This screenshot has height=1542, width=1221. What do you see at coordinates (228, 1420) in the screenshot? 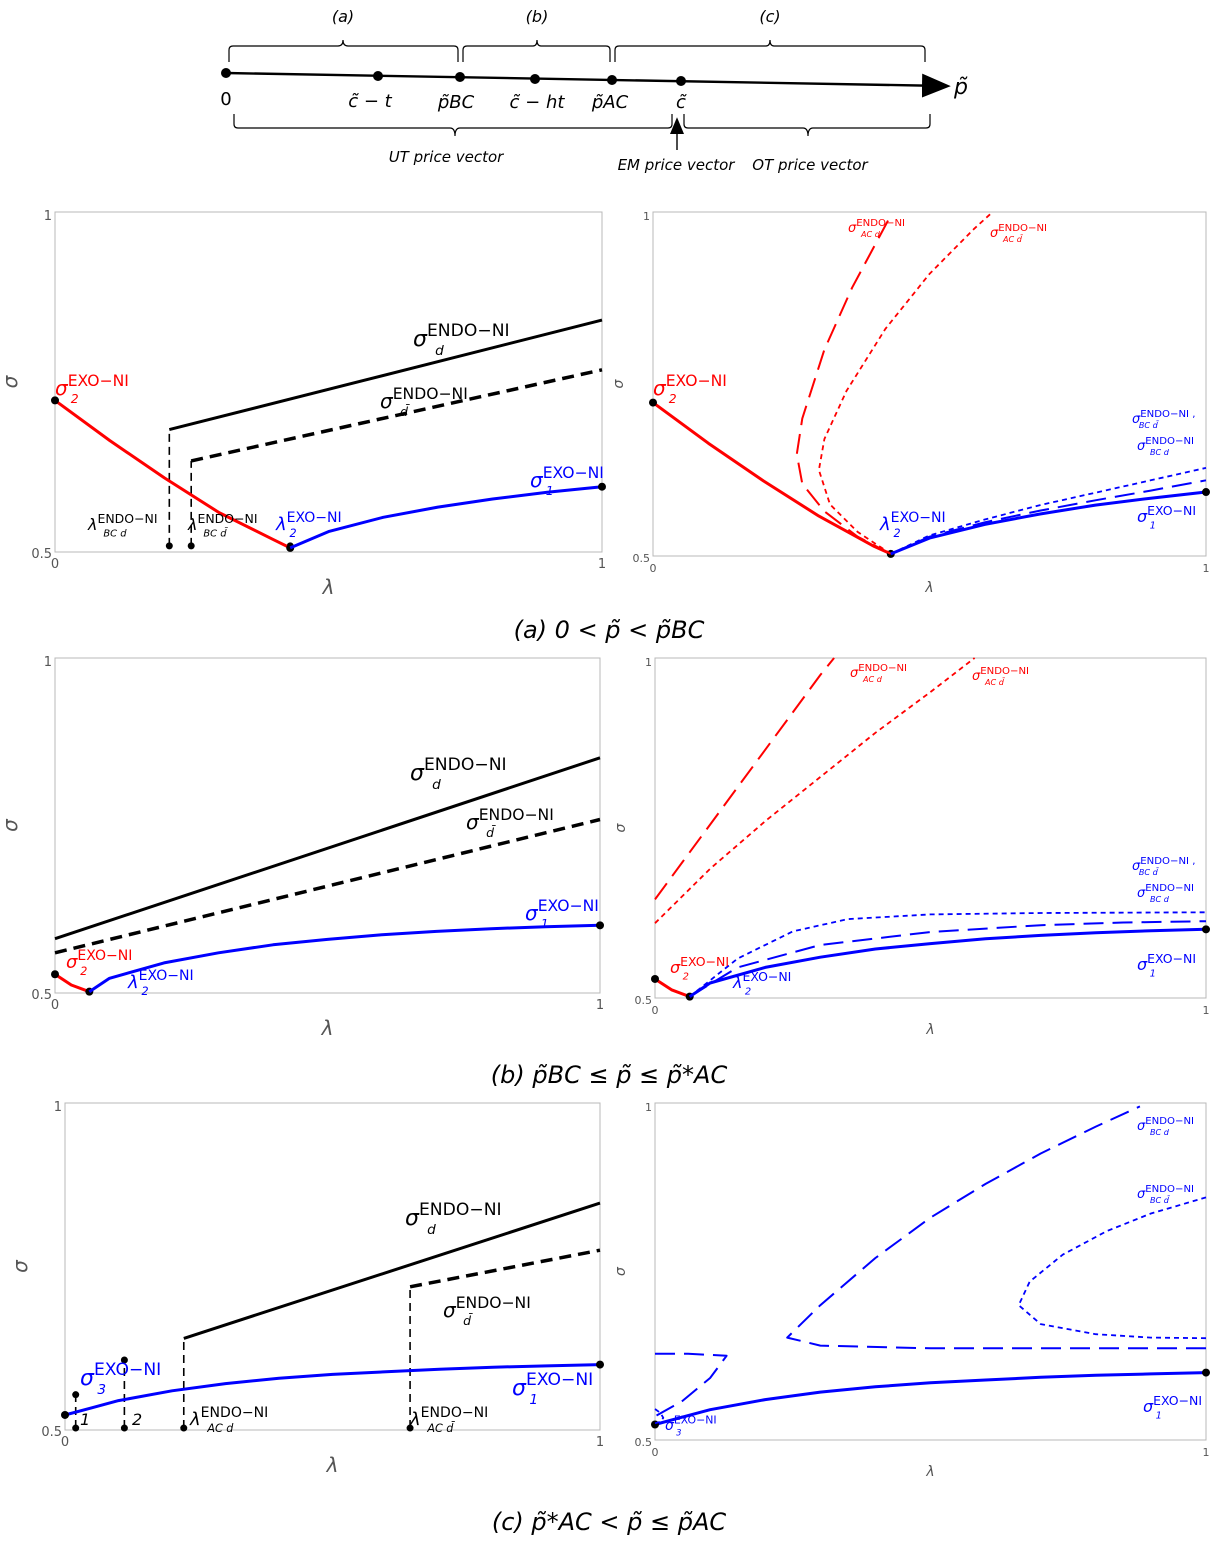
I see `series-label-5: λENDO−NI AC d` at bounding box center [228, 1420].